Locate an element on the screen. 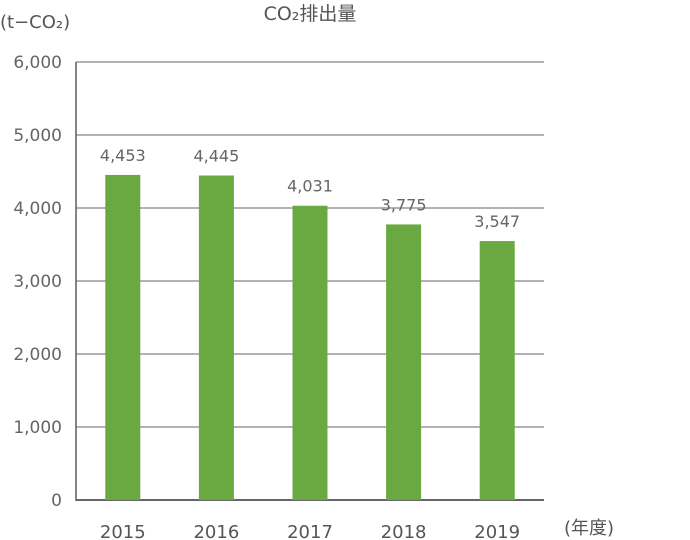 The image size is (690, 540). y-tick-label: 6,000 is located at coordinates (37, 63).